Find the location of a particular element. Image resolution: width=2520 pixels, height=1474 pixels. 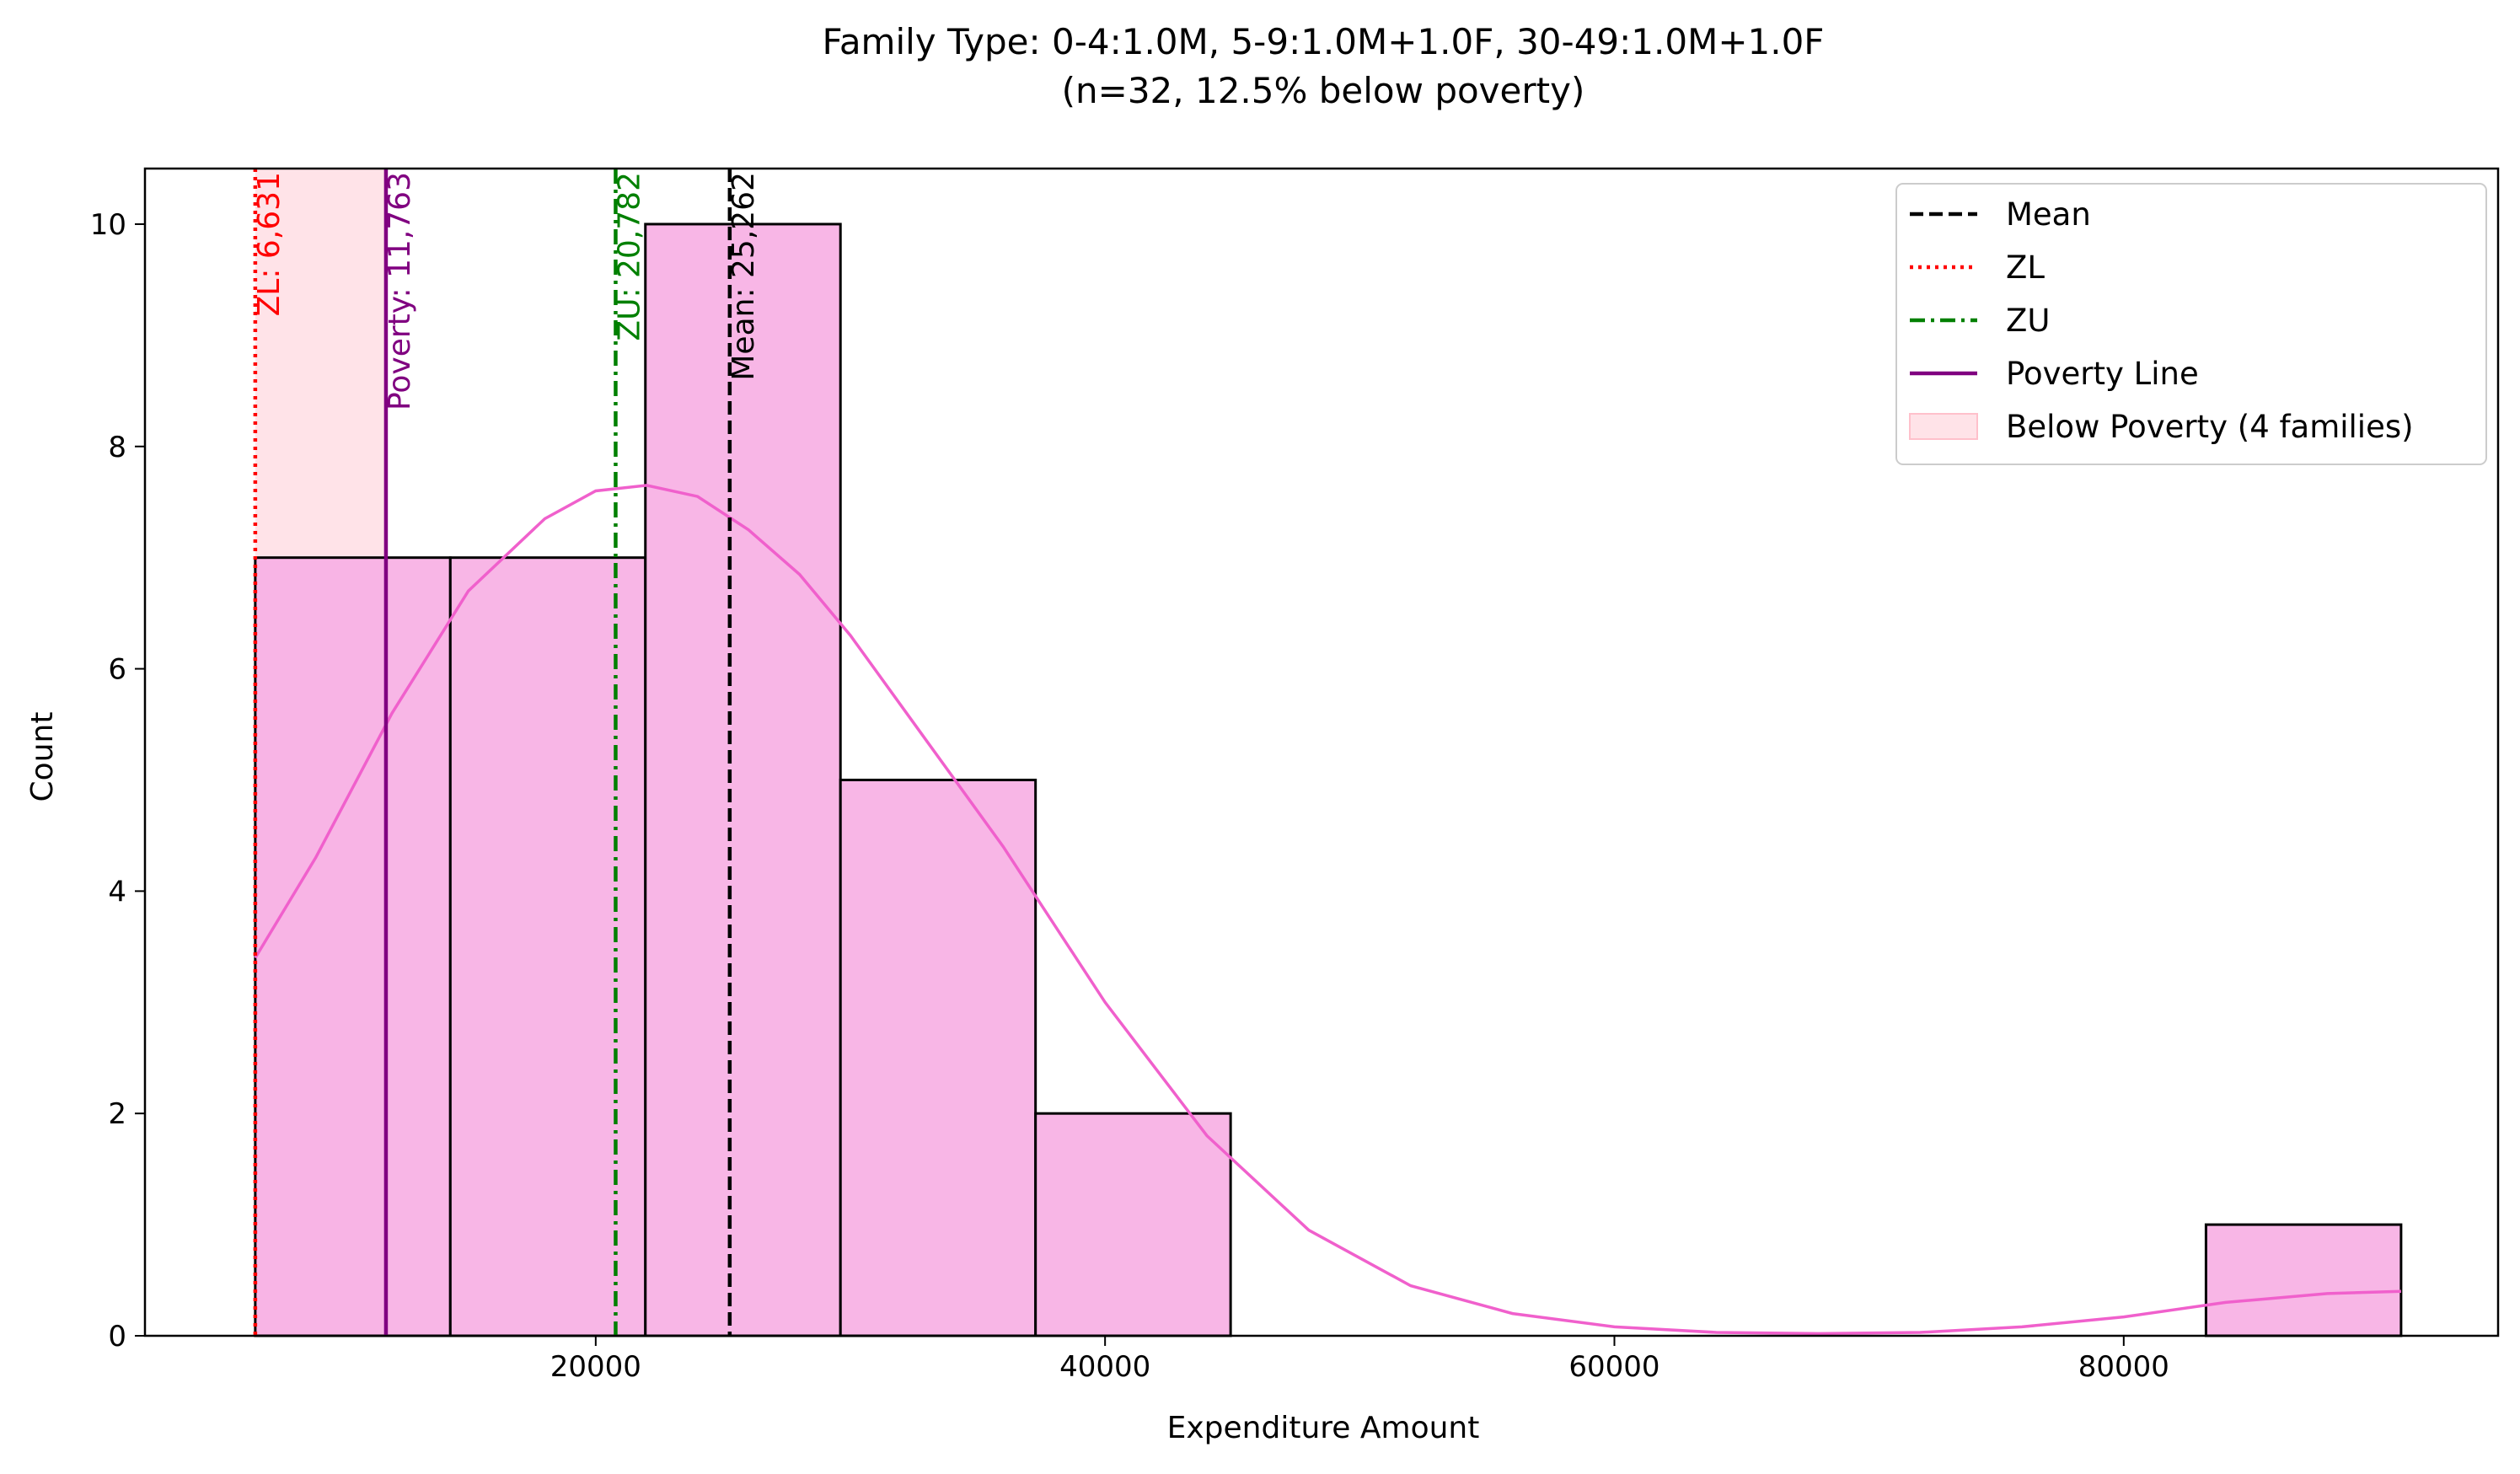

x-tick-label: 40000 is located at coordinates (1104, 1367).